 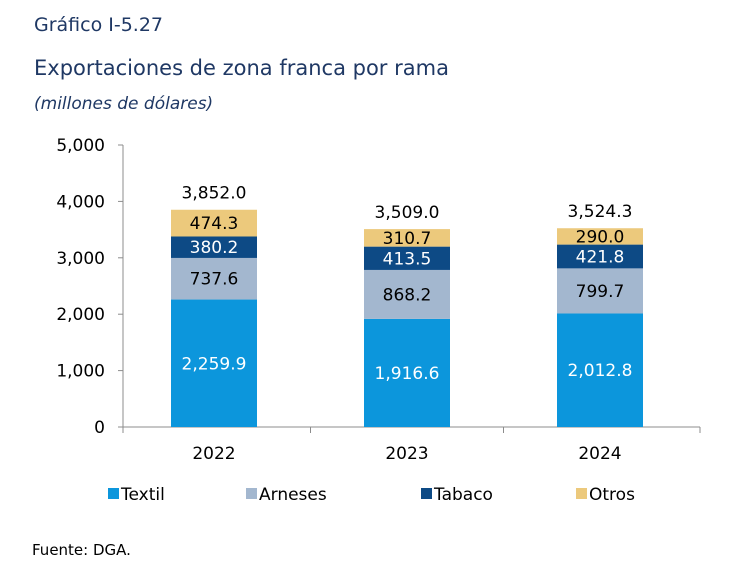 I want to click on data-label-otros-2023: 310.7, so click(x=407, y=239).